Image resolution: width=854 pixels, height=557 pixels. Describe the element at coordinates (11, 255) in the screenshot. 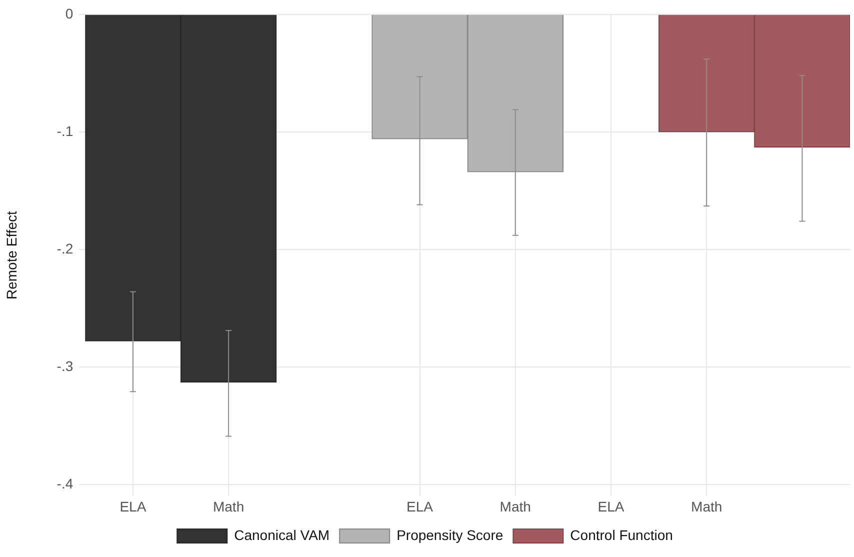

I see `y-axis-title: Remote Effect` at that location.